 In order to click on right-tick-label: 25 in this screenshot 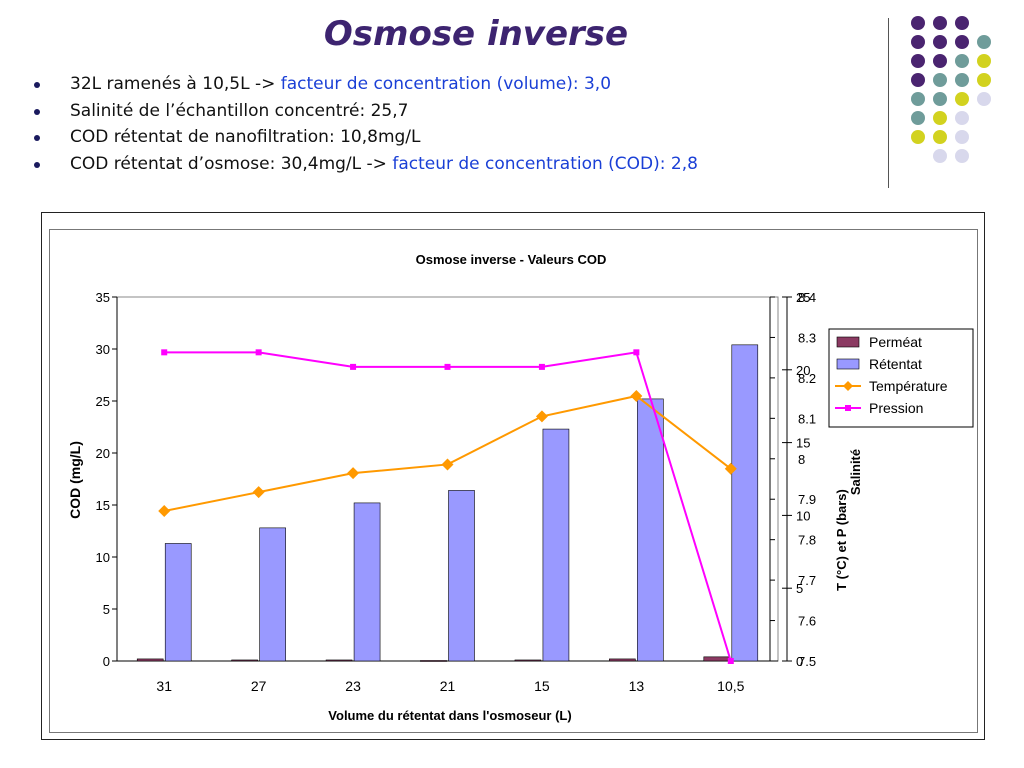, I will do `click(803, 297)`.